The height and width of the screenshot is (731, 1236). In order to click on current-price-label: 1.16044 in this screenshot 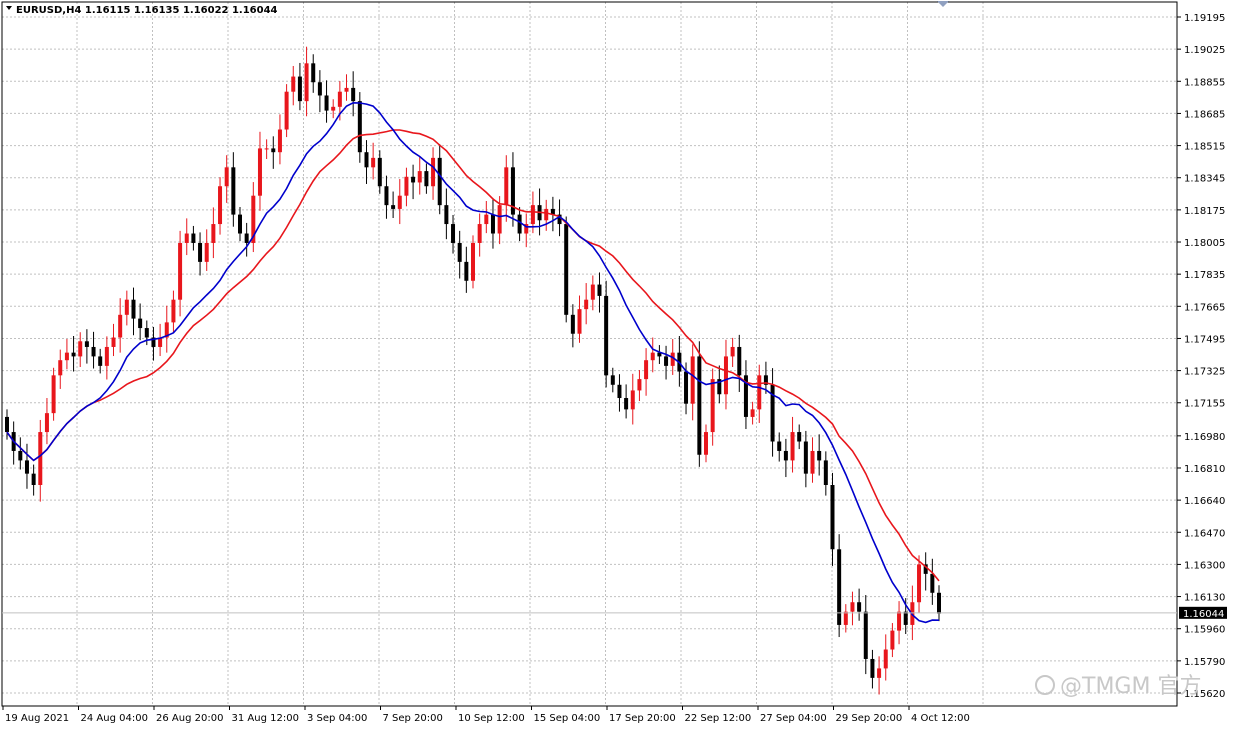, I will do `click(1203, 614)`.